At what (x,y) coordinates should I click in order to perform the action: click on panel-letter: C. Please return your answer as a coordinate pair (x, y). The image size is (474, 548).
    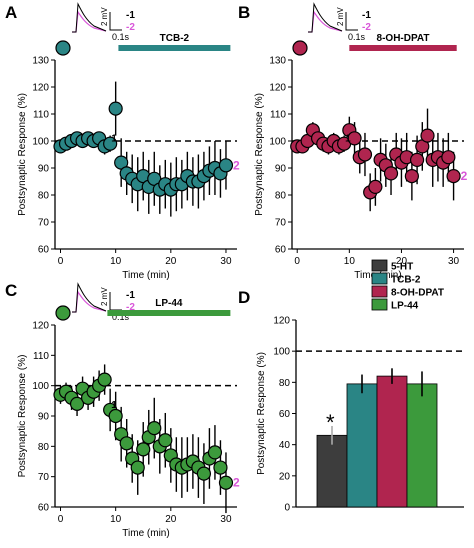
    Looking at the image, I should click on (11, 290).